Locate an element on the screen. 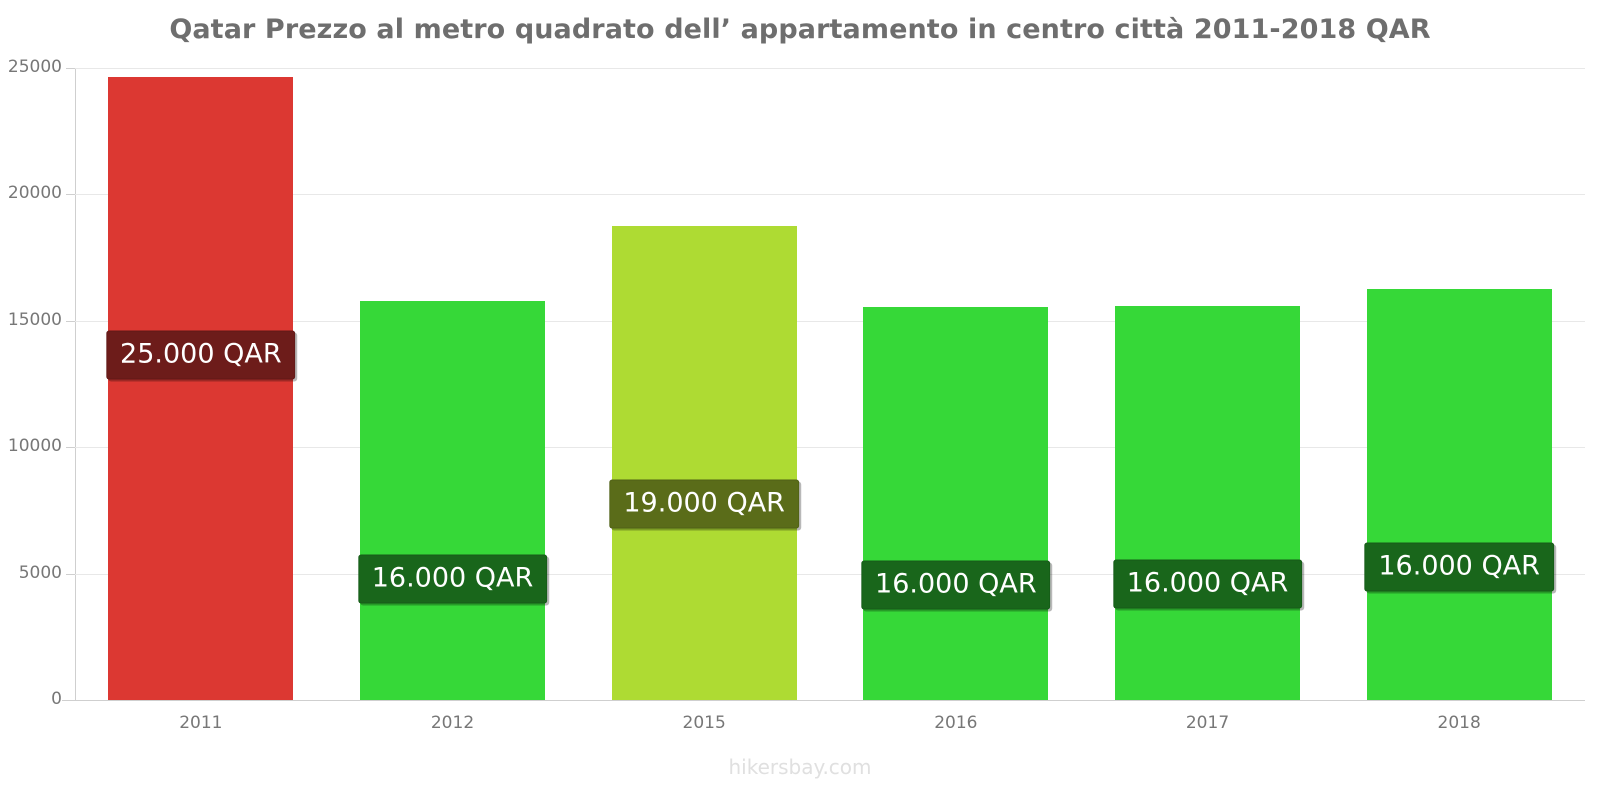 The width and height of the screenshot is (1600, 800). x-axis-line is located at coordinates (823, 700).